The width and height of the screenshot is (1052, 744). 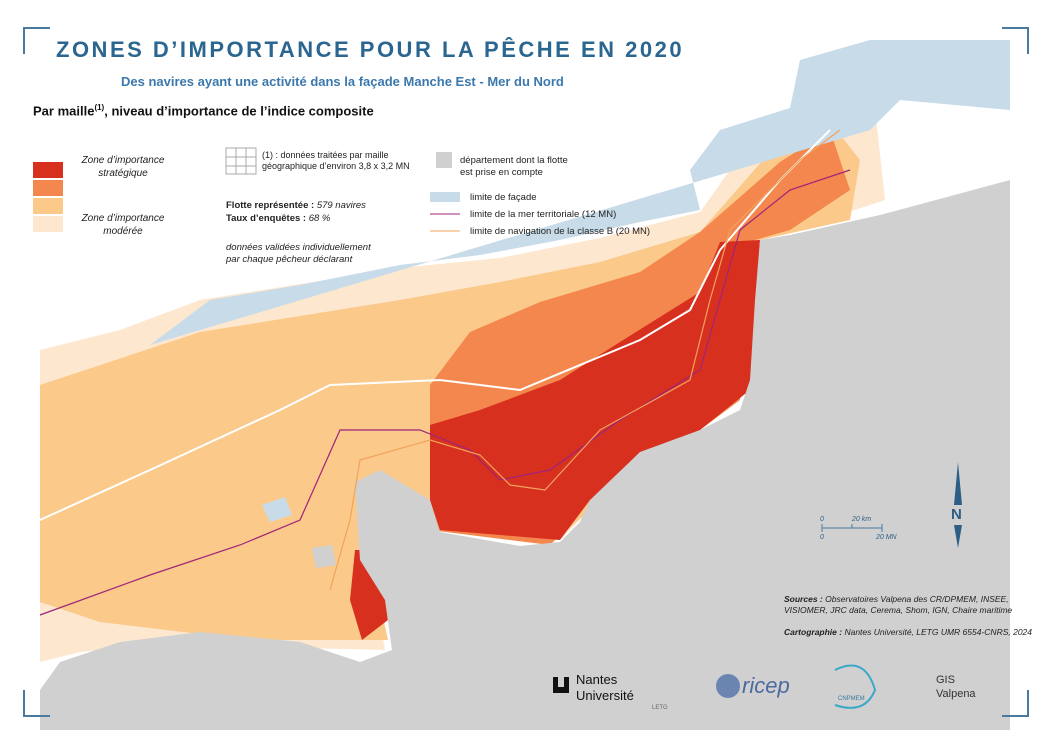 What do you see at coordinates (605, 696) in the screenshot?
I see `logo-text: Université` at bounding box center [605, 696].